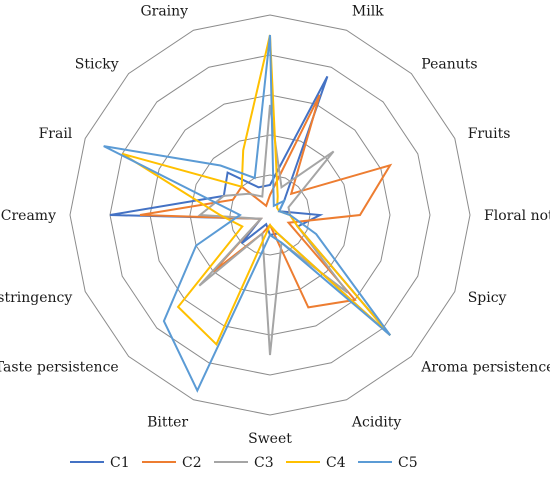 The height and width of the screenshot is (483, 550). What do you see at coordinates (264, 463) in the screenshot?
I see `legend-label-c3: C3` at bounding box center [264, 463].